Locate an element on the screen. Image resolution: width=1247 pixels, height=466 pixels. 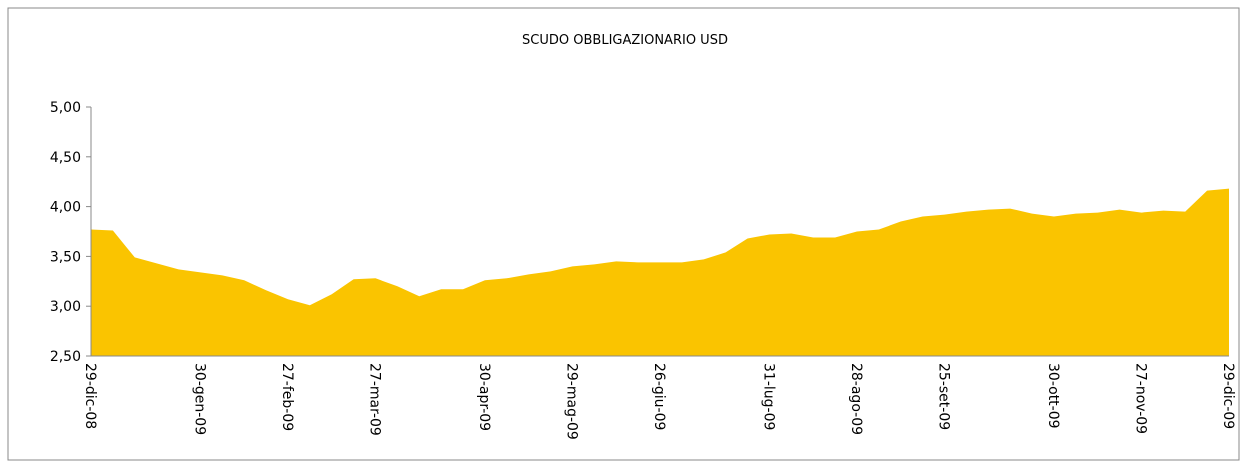
y-tick-label: 2,50 is located at coordinates (65, 357).